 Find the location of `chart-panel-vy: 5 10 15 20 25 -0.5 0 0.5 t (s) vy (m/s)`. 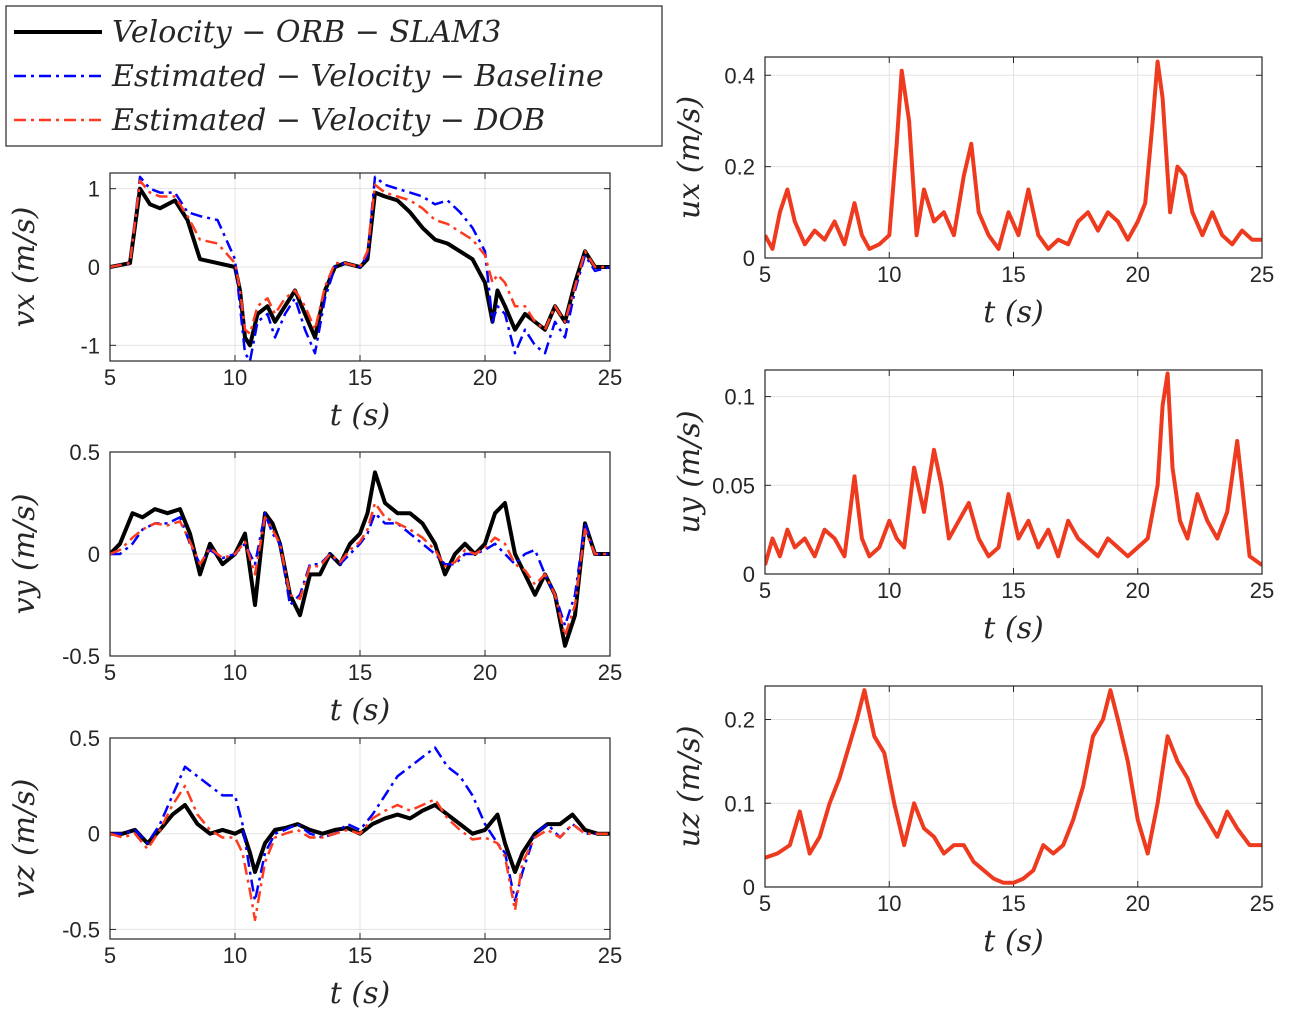

chart-panel-vy: 5 10 15 20 25 -0.5 0 0.5 t (s) vy (m/s) is located at coordinates (314, 584).